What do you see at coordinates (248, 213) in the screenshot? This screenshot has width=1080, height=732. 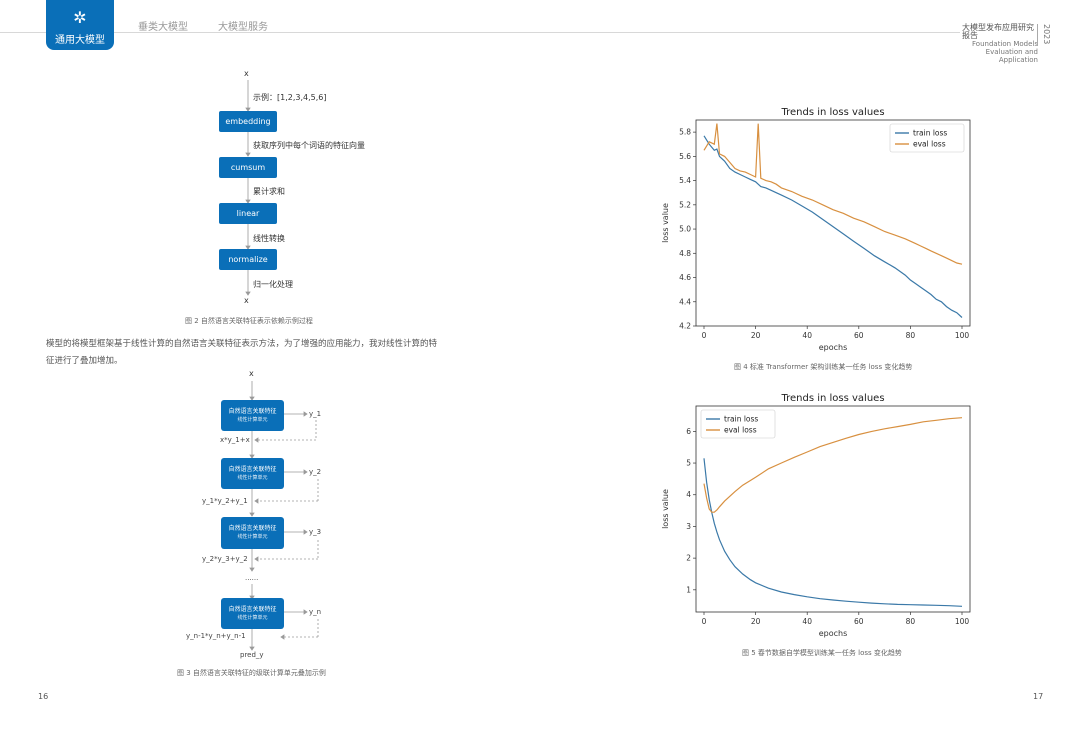 I see `fig2-box-linear: linear` at bounding box center [248, 213].